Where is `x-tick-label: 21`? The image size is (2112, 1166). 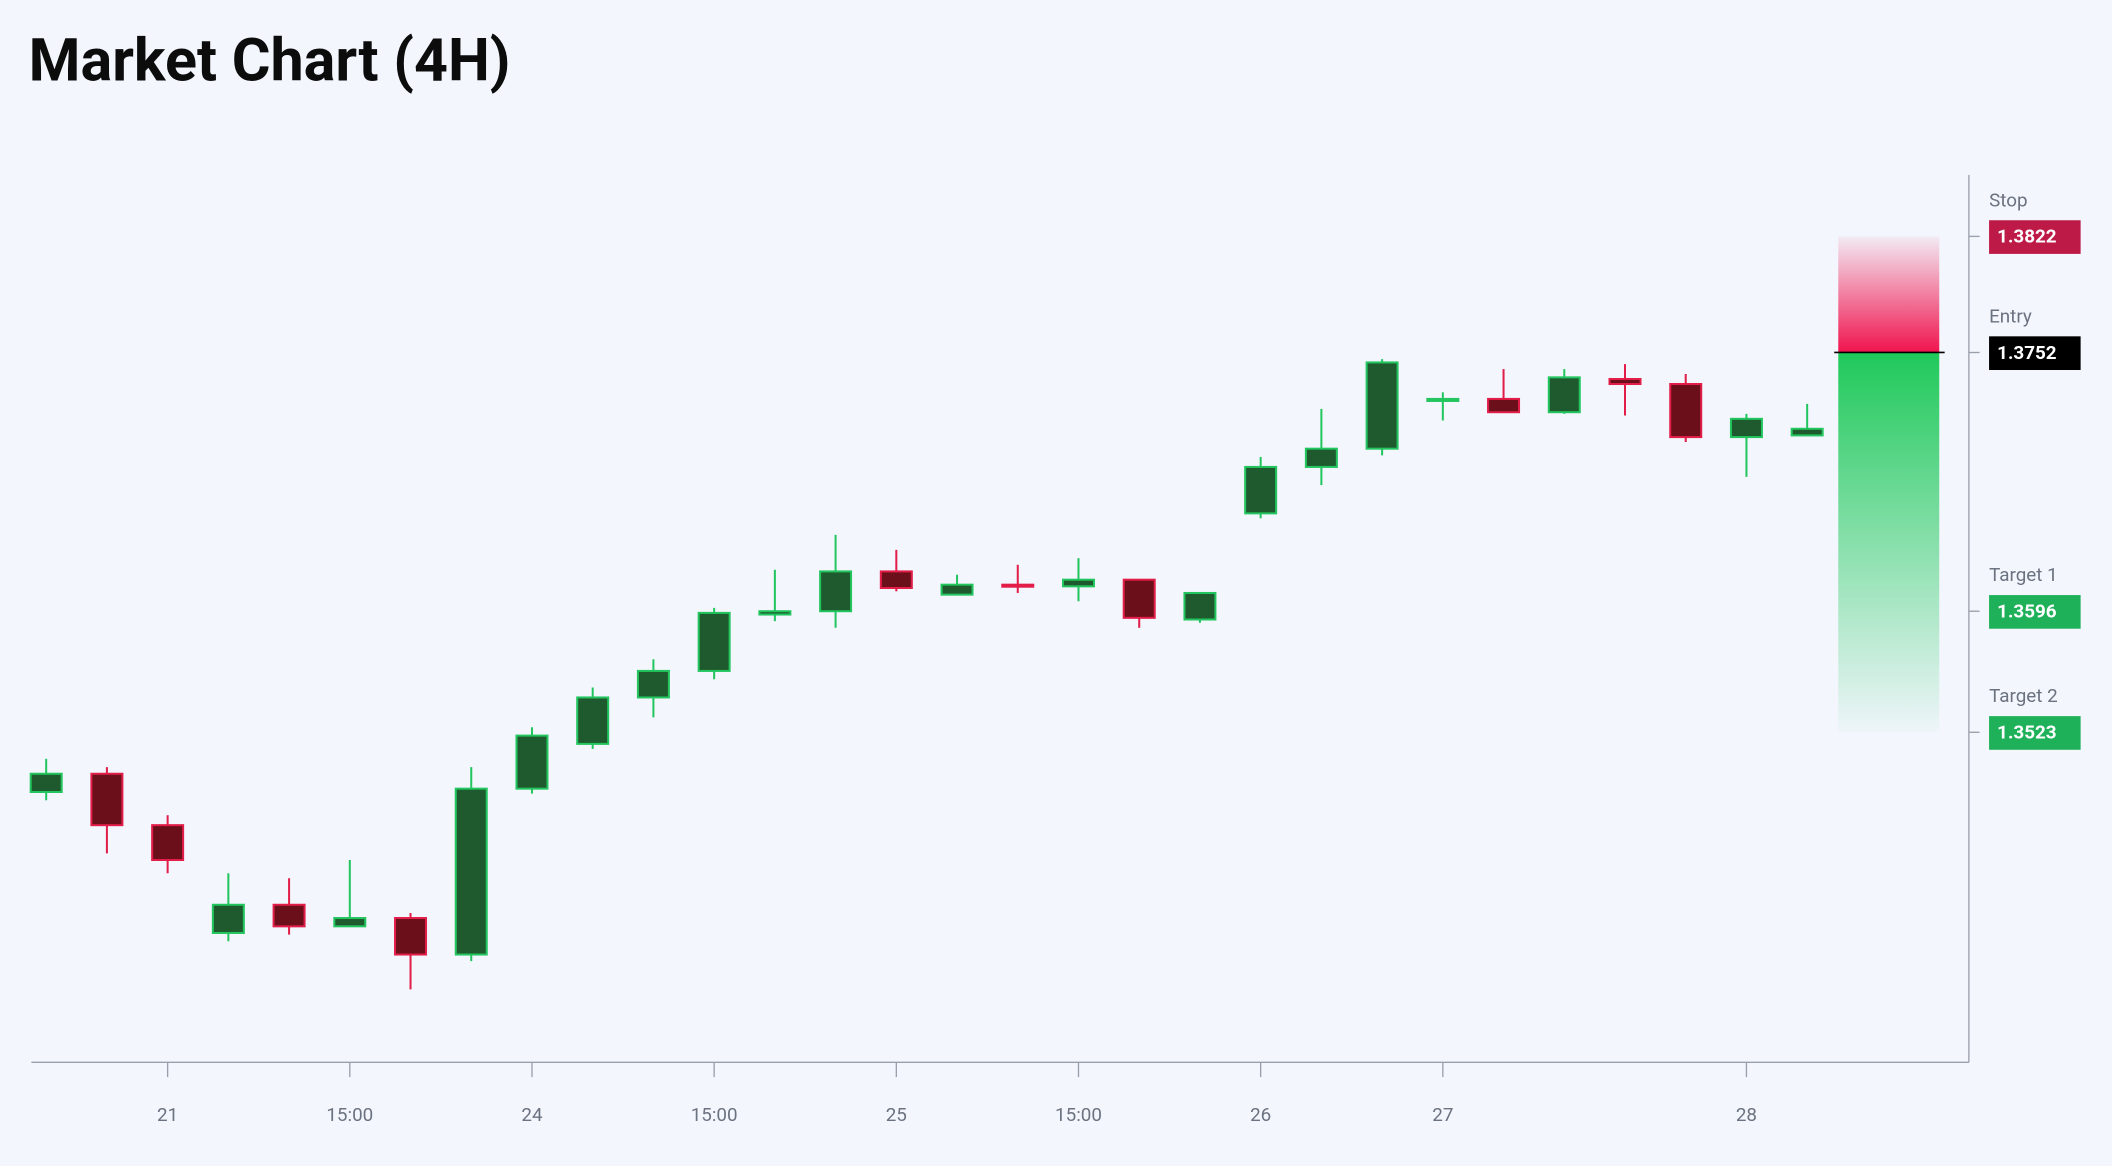 x-tick-label: 21 is located at coordinates (167, 1115).